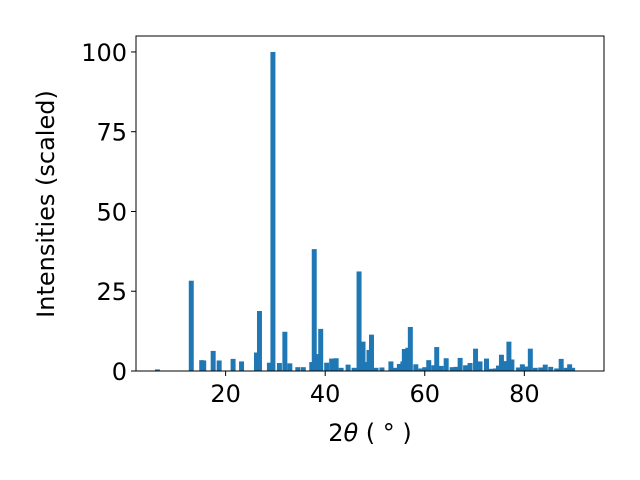  Describe the element at coordinates (385, 433) in the screenshot. I see `x-axis-label-suffix: ( ° )` at that location.